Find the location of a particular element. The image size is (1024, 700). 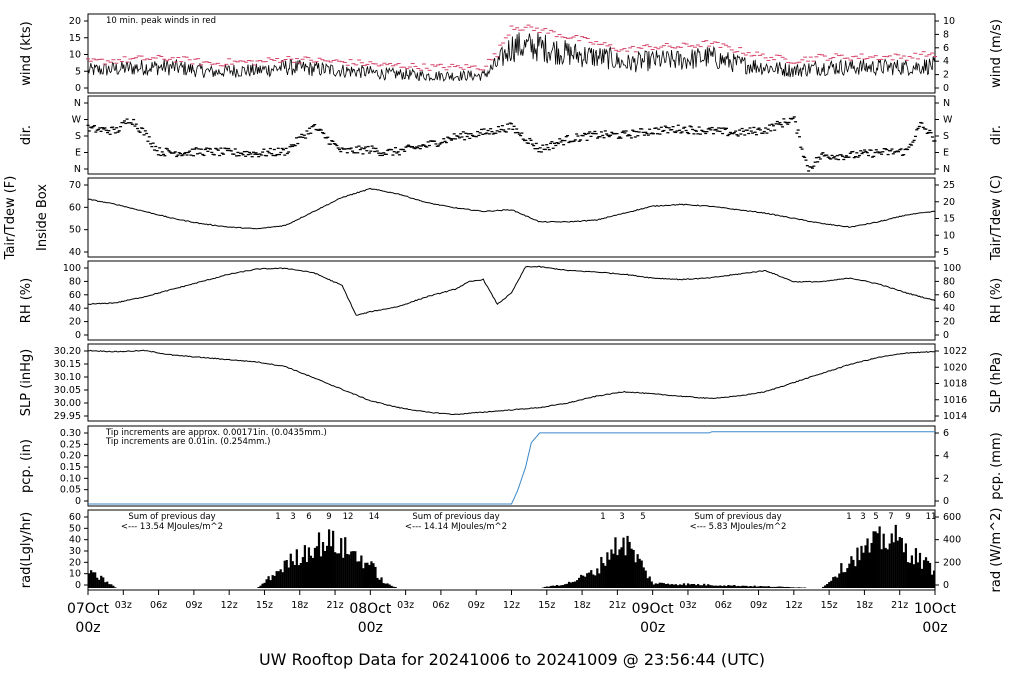

daylight-hour-label: 3 is located at coordinates (292, 517).